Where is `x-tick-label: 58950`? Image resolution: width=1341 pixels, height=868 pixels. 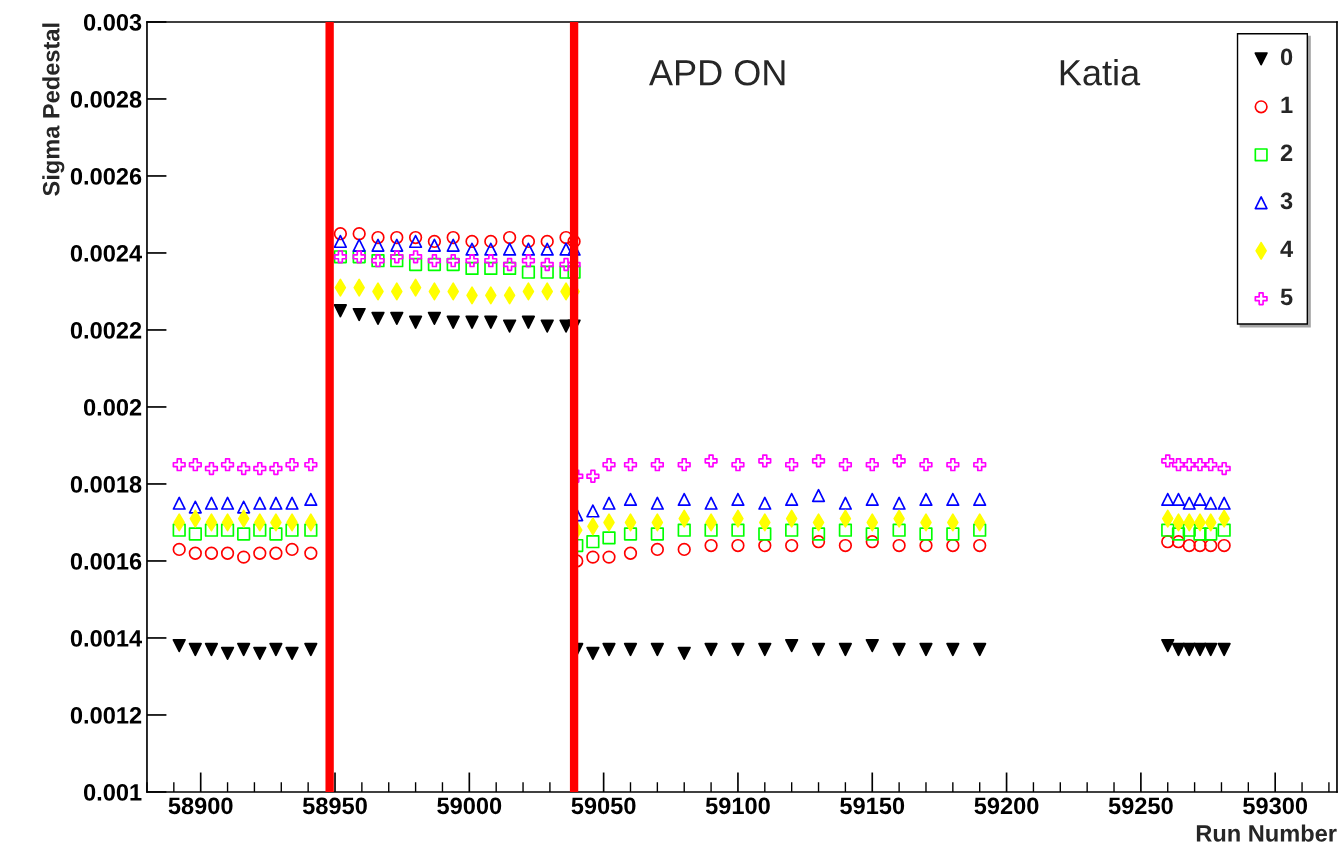 x-tick-label: 58950 is located at coordinates (334, 806).